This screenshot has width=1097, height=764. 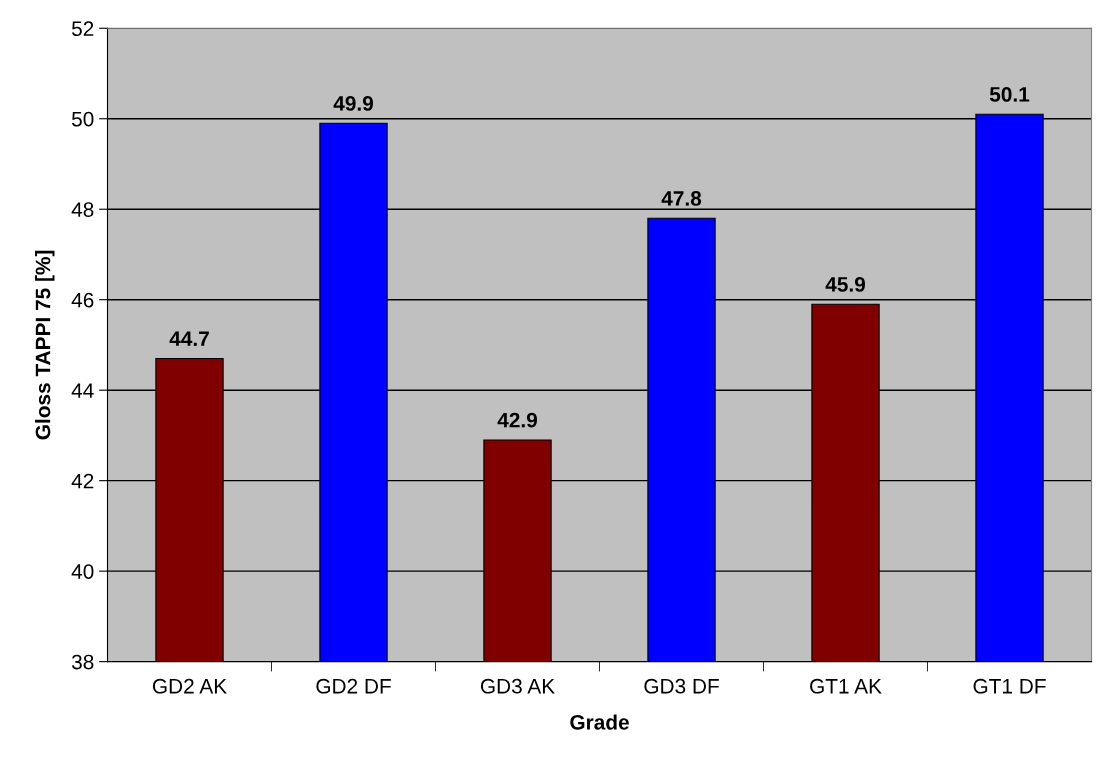 What do you see at coordinates (1009, 94) in the screenshot?
I see `data-label: 50.1` at bounding box center [1009, 94].